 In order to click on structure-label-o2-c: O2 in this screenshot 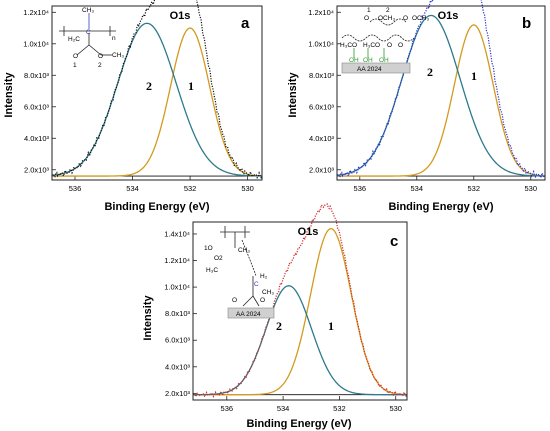, I will do `click(218, 258)`.